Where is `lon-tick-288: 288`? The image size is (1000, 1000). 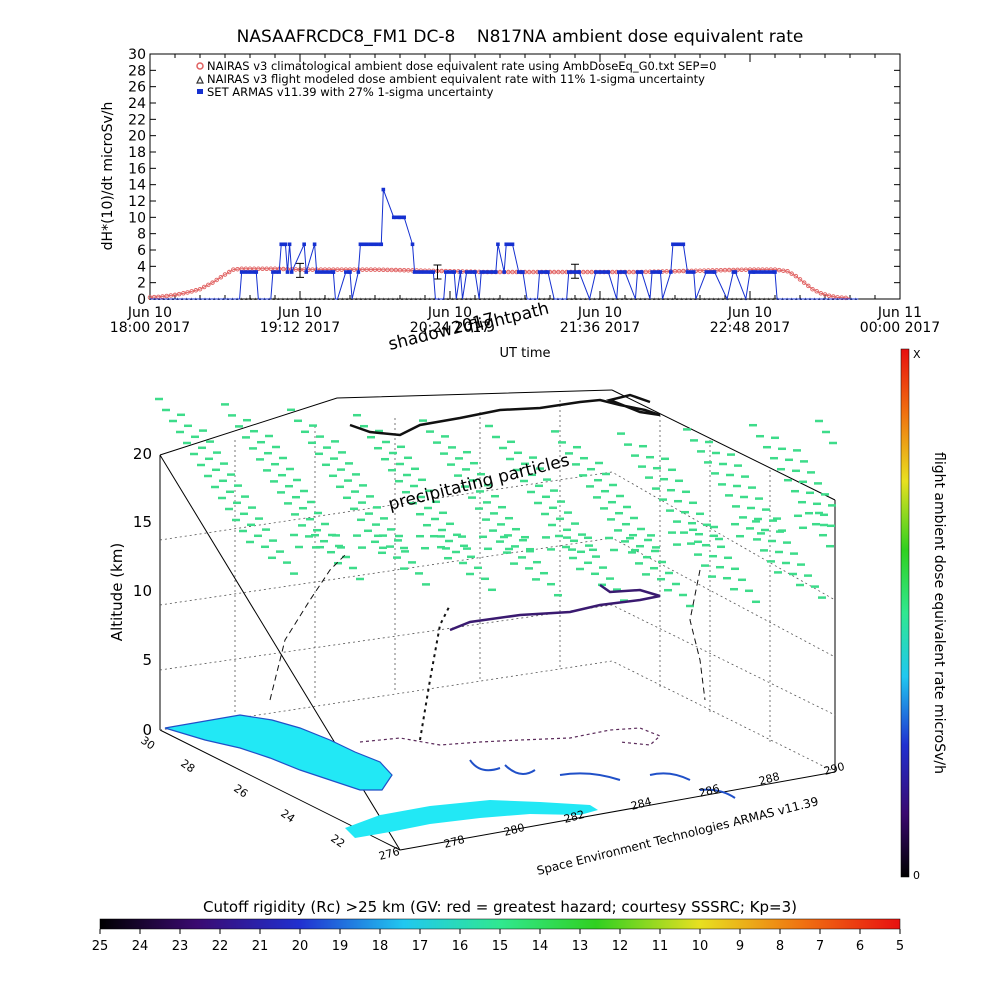
lon-tick-288: 288 is located at coordinates (769, 779).